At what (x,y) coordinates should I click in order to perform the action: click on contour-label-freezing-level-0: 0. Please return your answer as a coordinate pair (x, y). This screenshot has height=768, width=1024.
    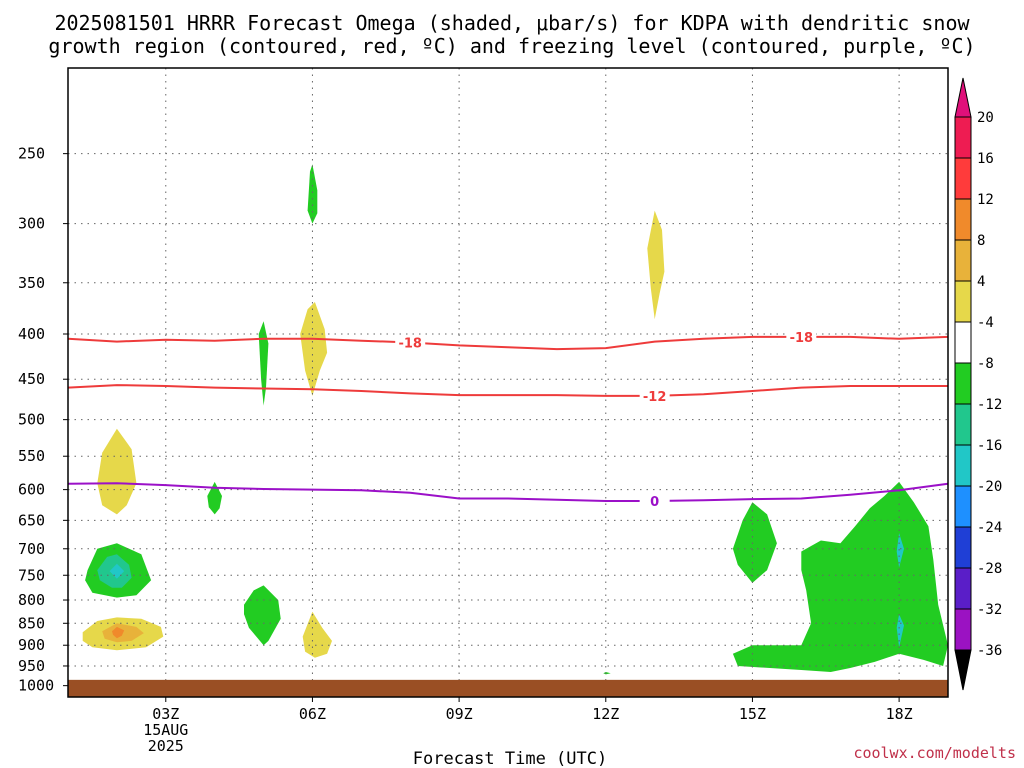
    Looking at the image, I should click on (654, 502).